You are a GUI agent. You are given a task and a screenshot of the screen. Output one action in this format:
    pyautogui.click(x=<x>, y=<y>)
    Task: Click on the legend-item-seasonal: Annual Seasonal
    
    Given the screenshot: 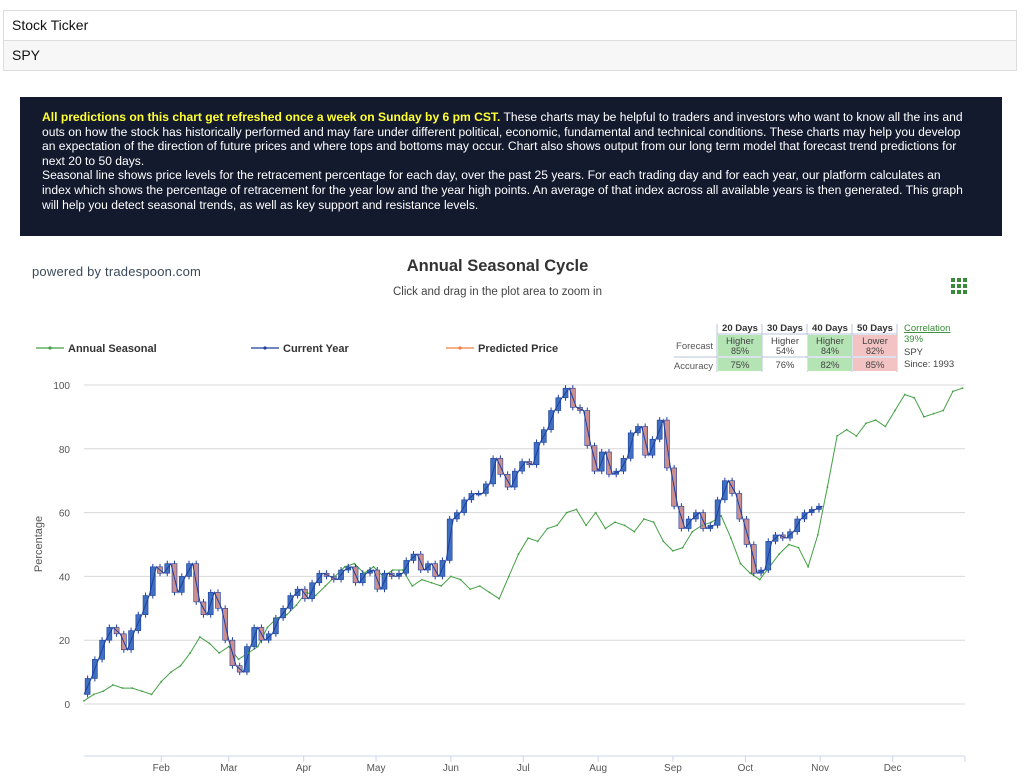 What is the action you would take?
    pyautogui.click(x=96, y=349)
    